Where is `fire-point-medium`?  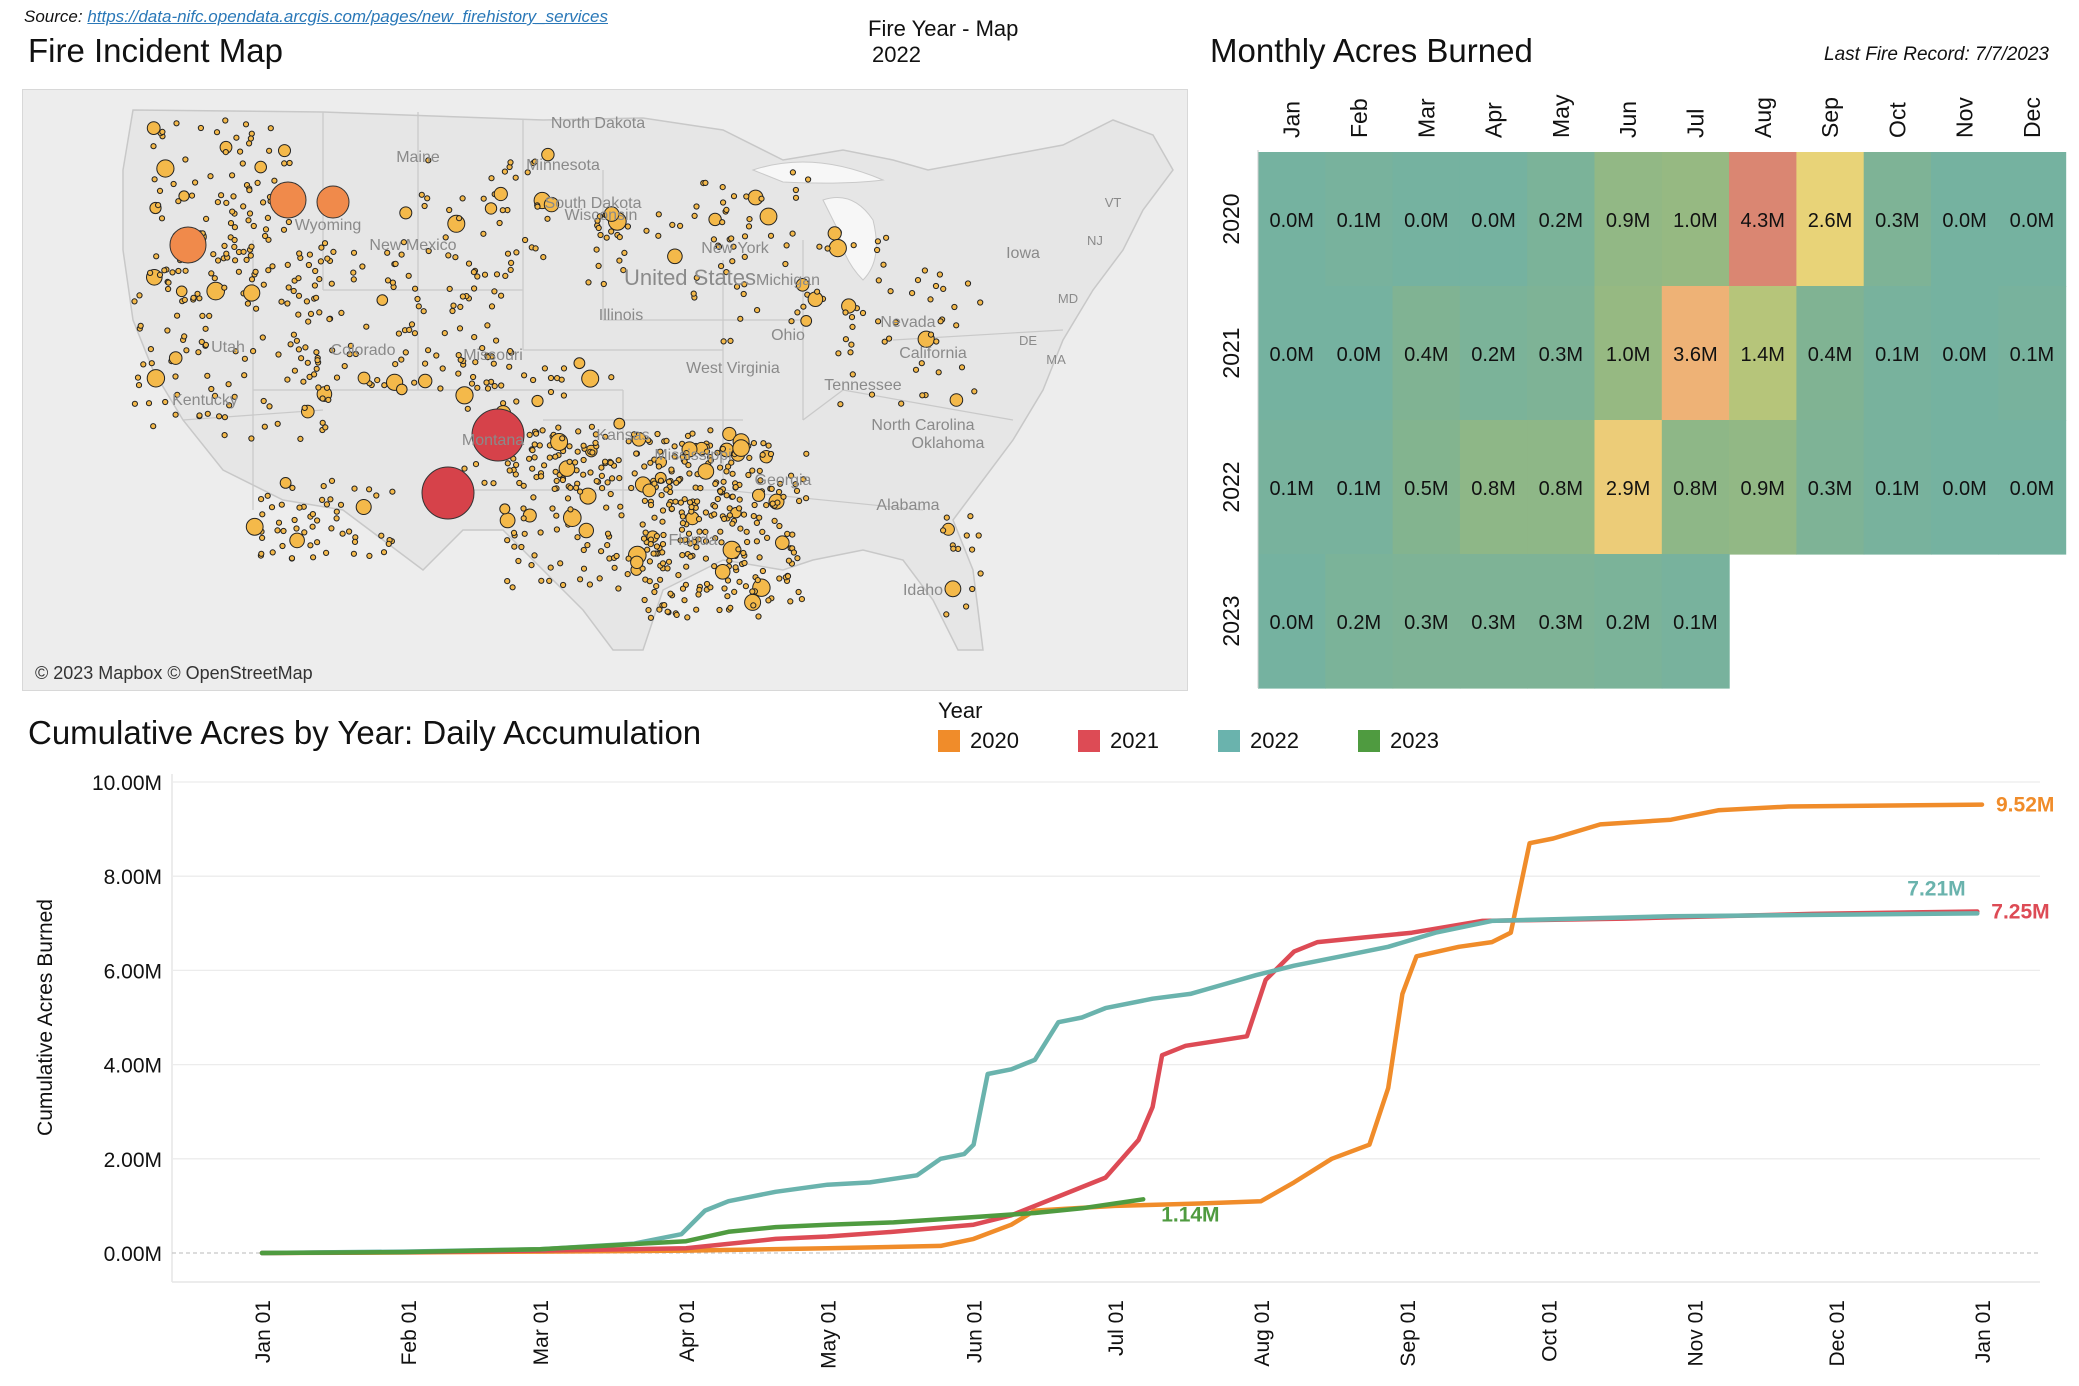
fire-point-medium is located at coordinates (333, 202).